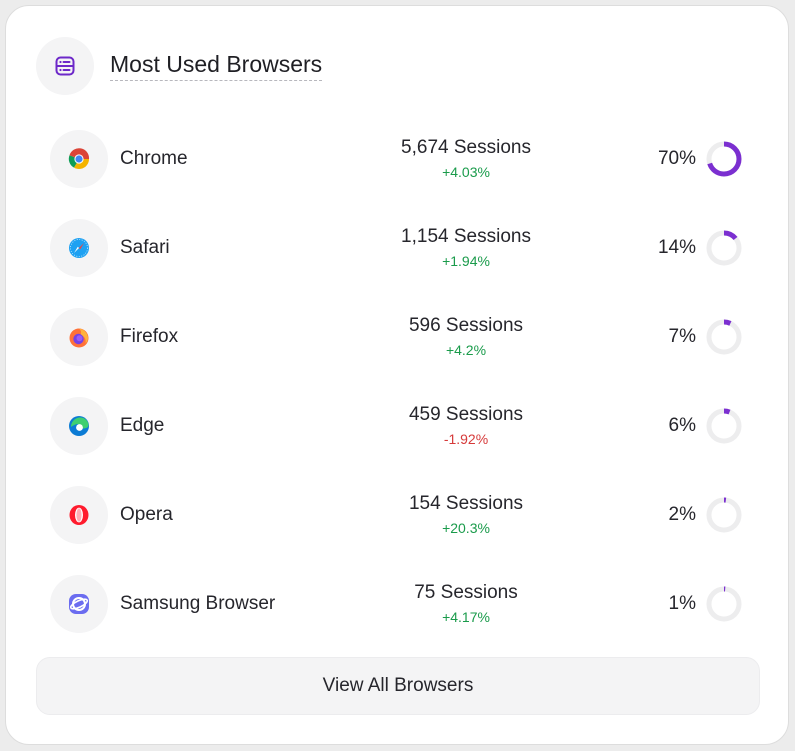 Image resolution: width=795 pixels, height=751 pixels. Describe the element at coordinates (682, 336) in the screenshot. I see `share-percent: 7%` at that location.